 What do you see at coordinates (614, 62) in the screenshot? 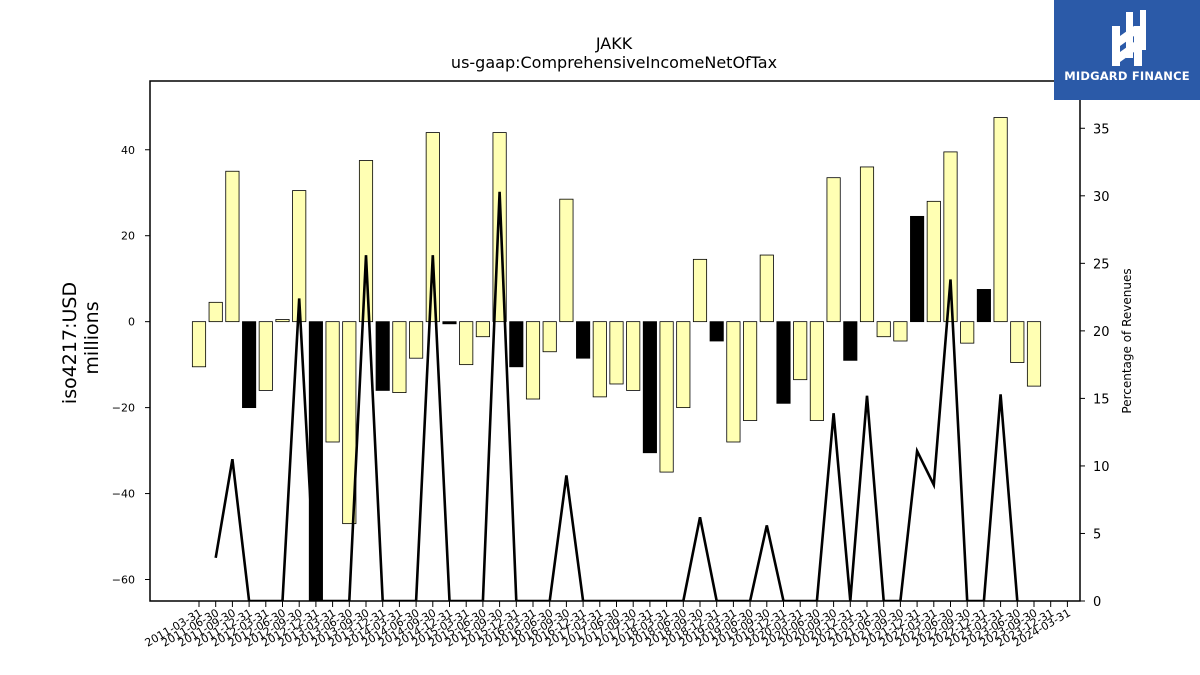
I see `chart-subtitle: us-gaap:ComprehensiveIncomeNetOfTax` at bounding box center [614, 62].